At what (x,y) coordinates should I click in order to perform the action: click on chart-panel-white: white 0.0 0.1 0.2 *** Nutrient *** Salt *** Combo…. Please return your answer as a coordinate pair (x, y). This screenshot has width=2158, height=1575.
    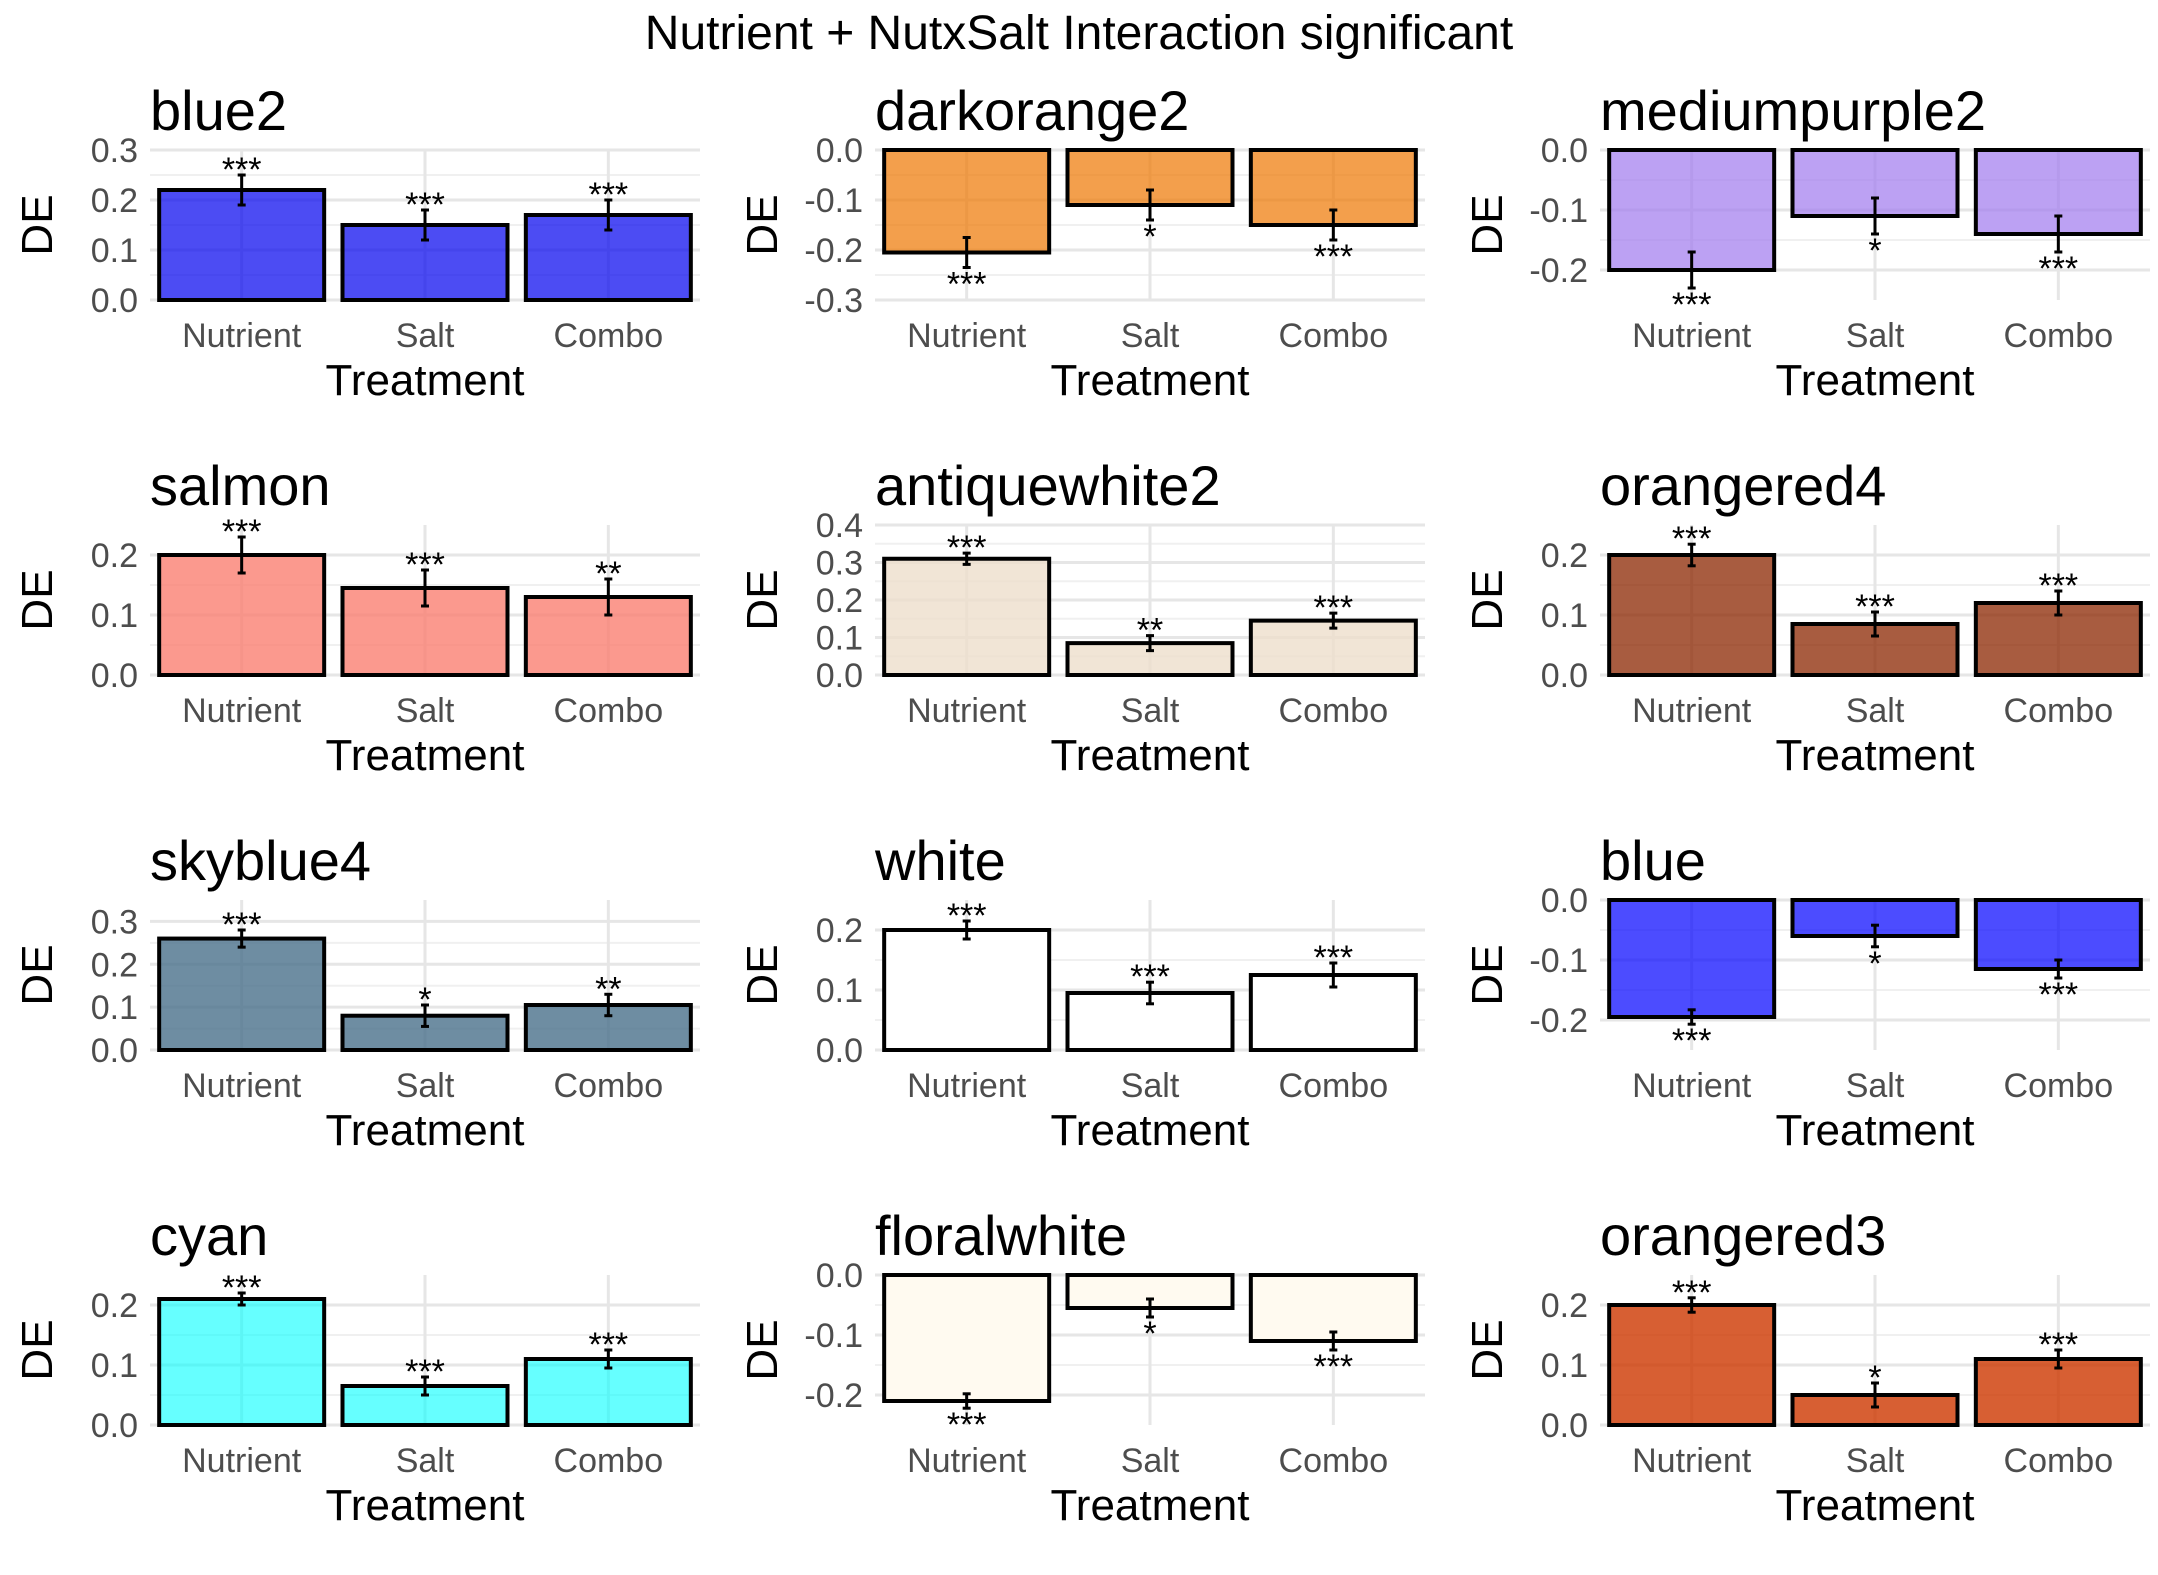
    Looking at the image, I should click on (1075, 1015).